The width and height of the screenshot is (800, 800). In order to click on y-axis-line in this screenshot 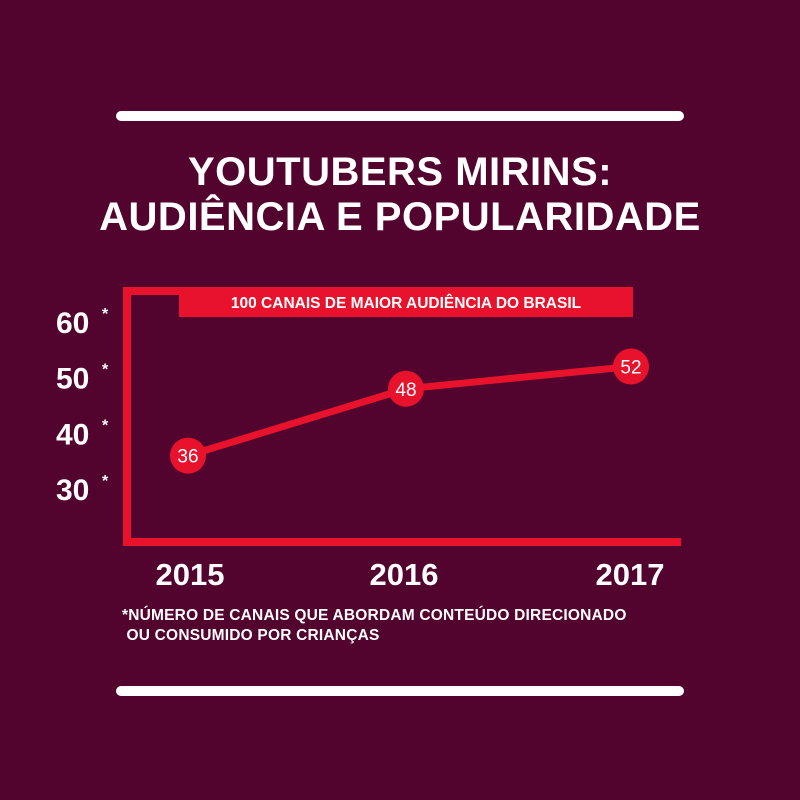, I will do `click(127, 416)`.